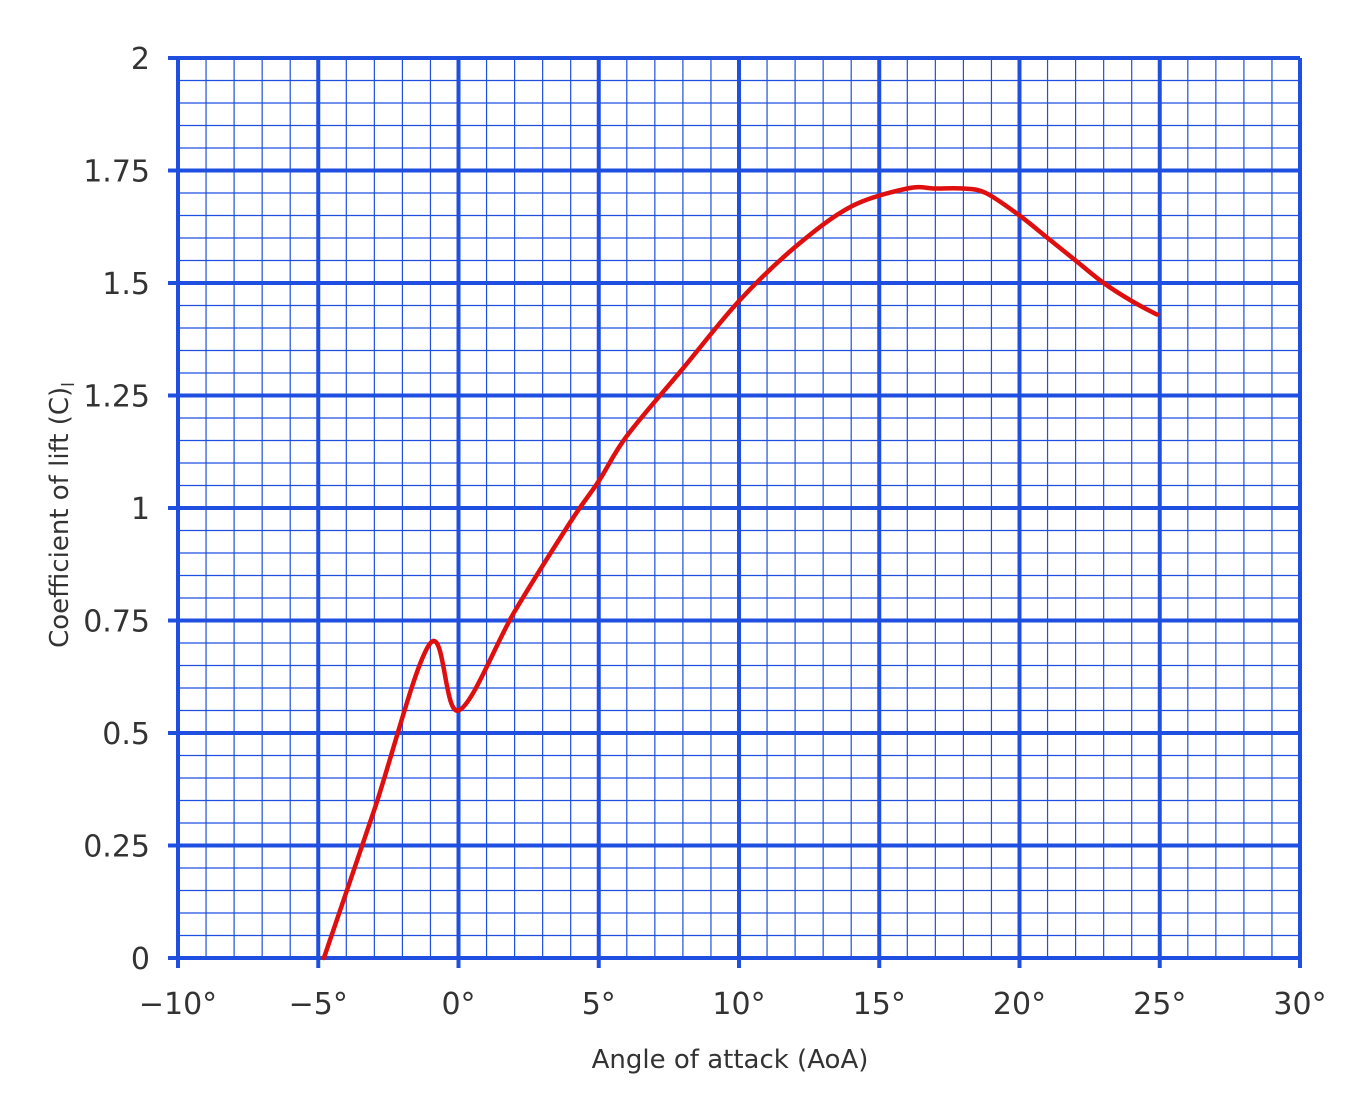 This screenshot has height=1116, width=1360. I want to click on y-tick-label: 2, so click(140, 59).